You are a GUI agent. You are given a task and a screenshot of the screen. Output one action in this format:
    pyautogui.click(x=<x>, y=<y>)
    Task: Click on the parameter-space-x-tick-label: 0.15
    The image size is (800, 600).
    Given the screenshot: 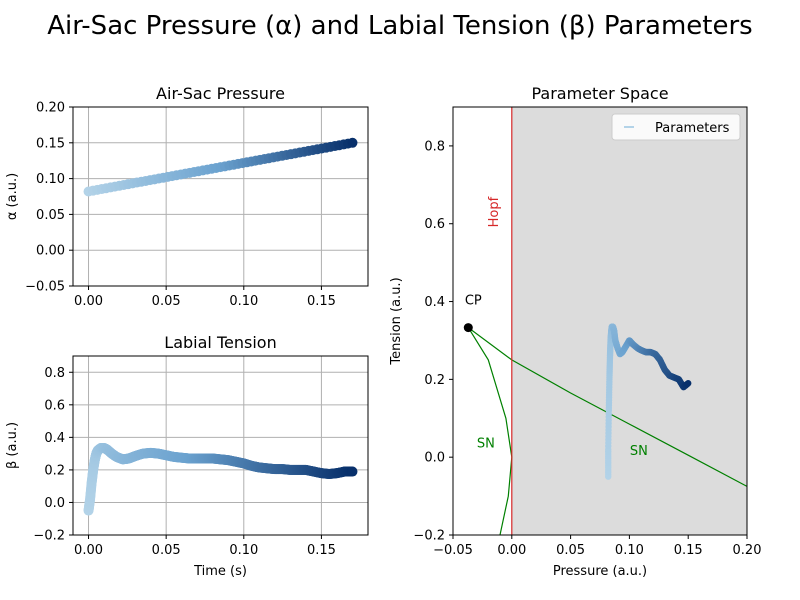 What is the action you would take?
    pyautogui.click(x=688, y=550)
    